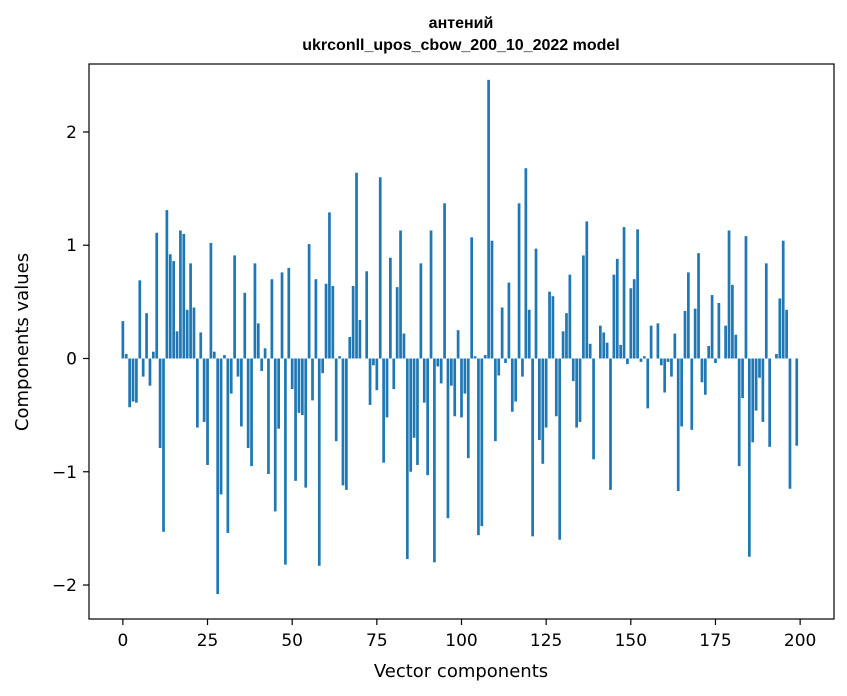  I want to click on x-tick-label: 75, so click(377, 641).